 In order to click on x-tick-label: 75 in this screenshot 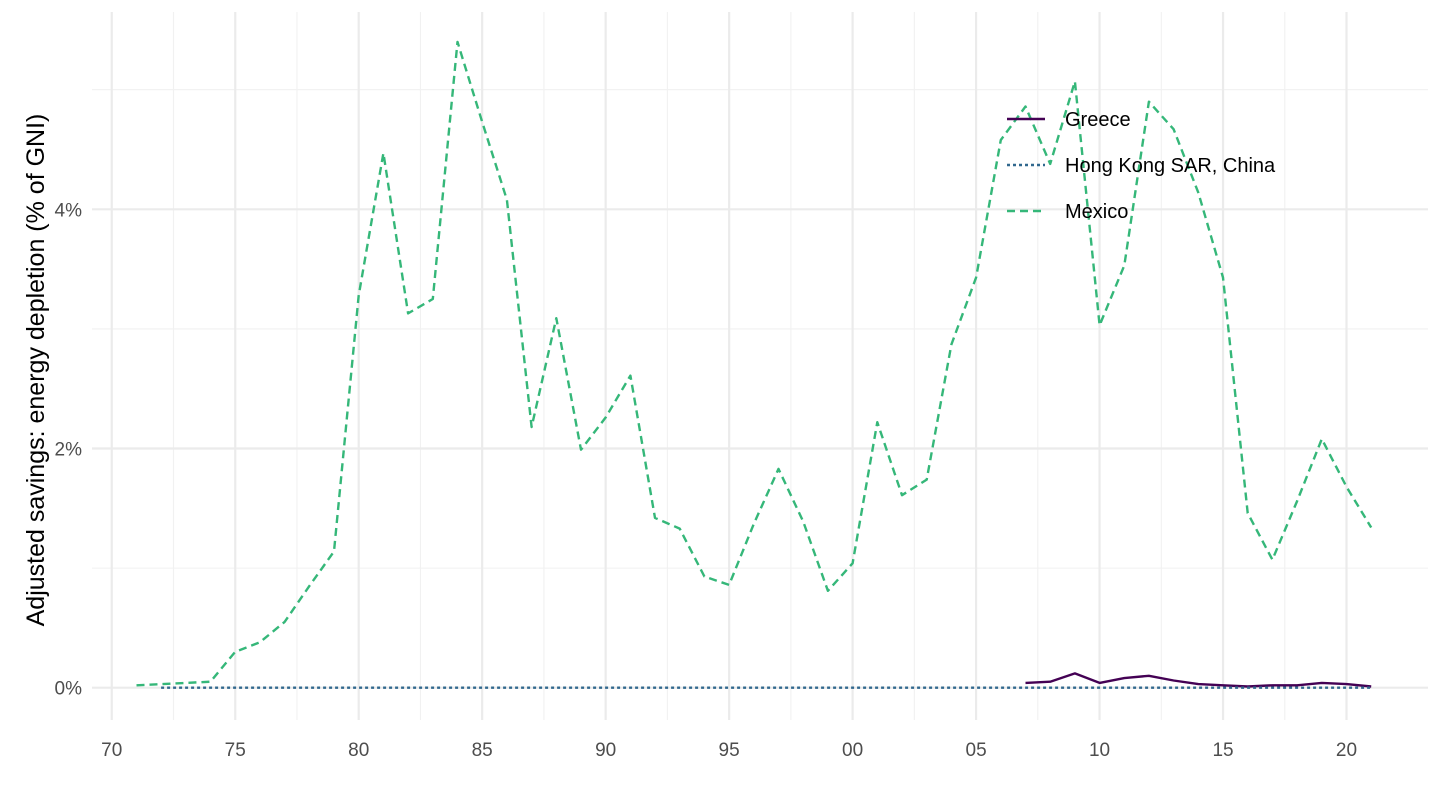, I will do `click(235, 750)`.